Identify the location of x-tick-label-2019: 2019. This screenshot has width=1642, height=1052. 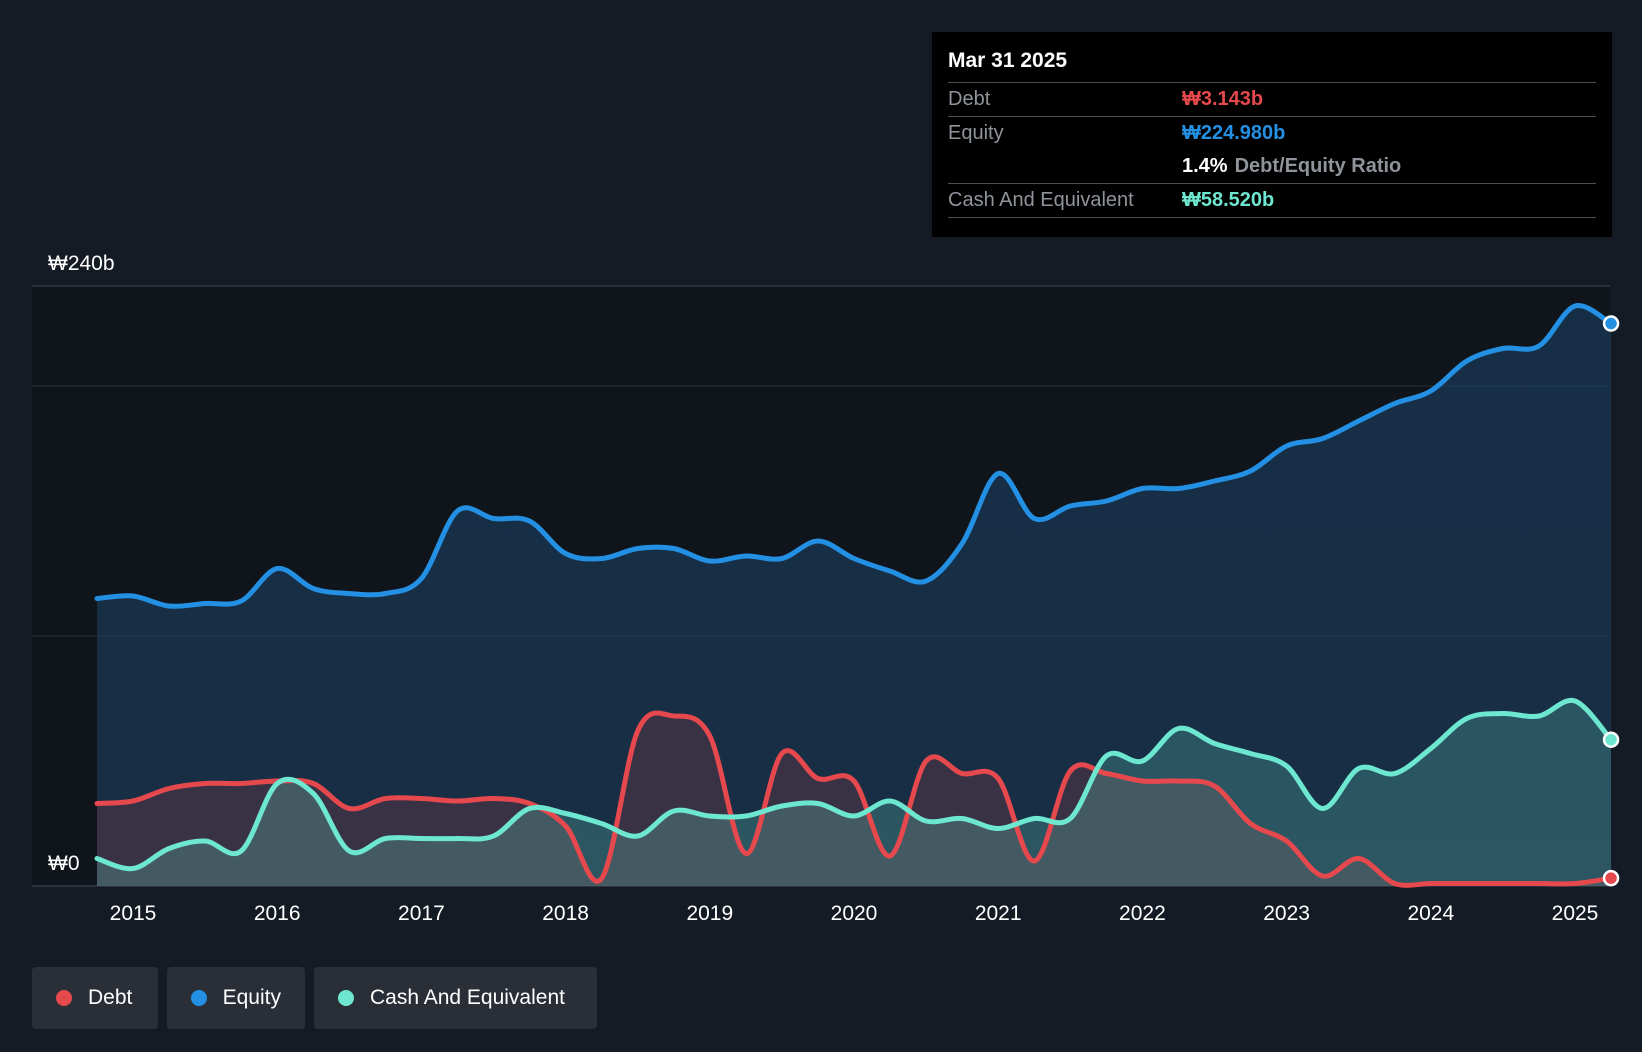
(709, 913).